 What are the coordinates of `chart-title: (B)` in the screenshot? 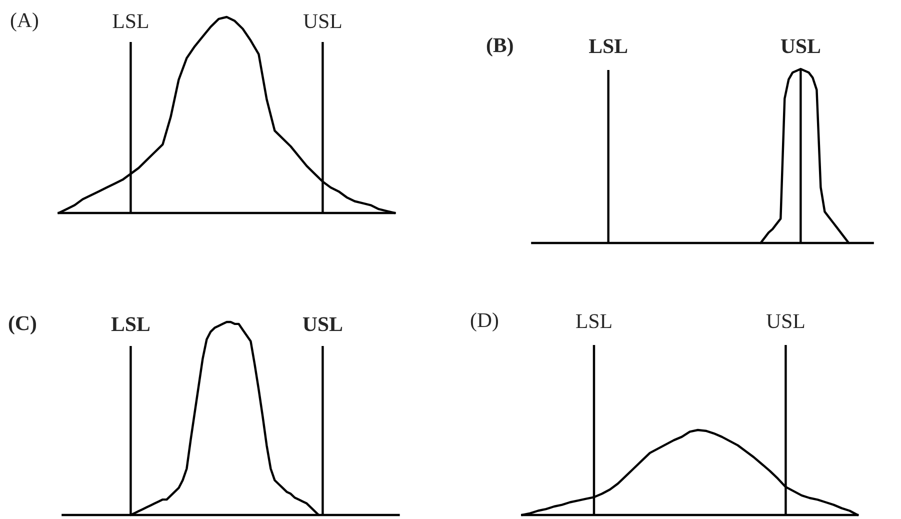 It's located at (499, 47).